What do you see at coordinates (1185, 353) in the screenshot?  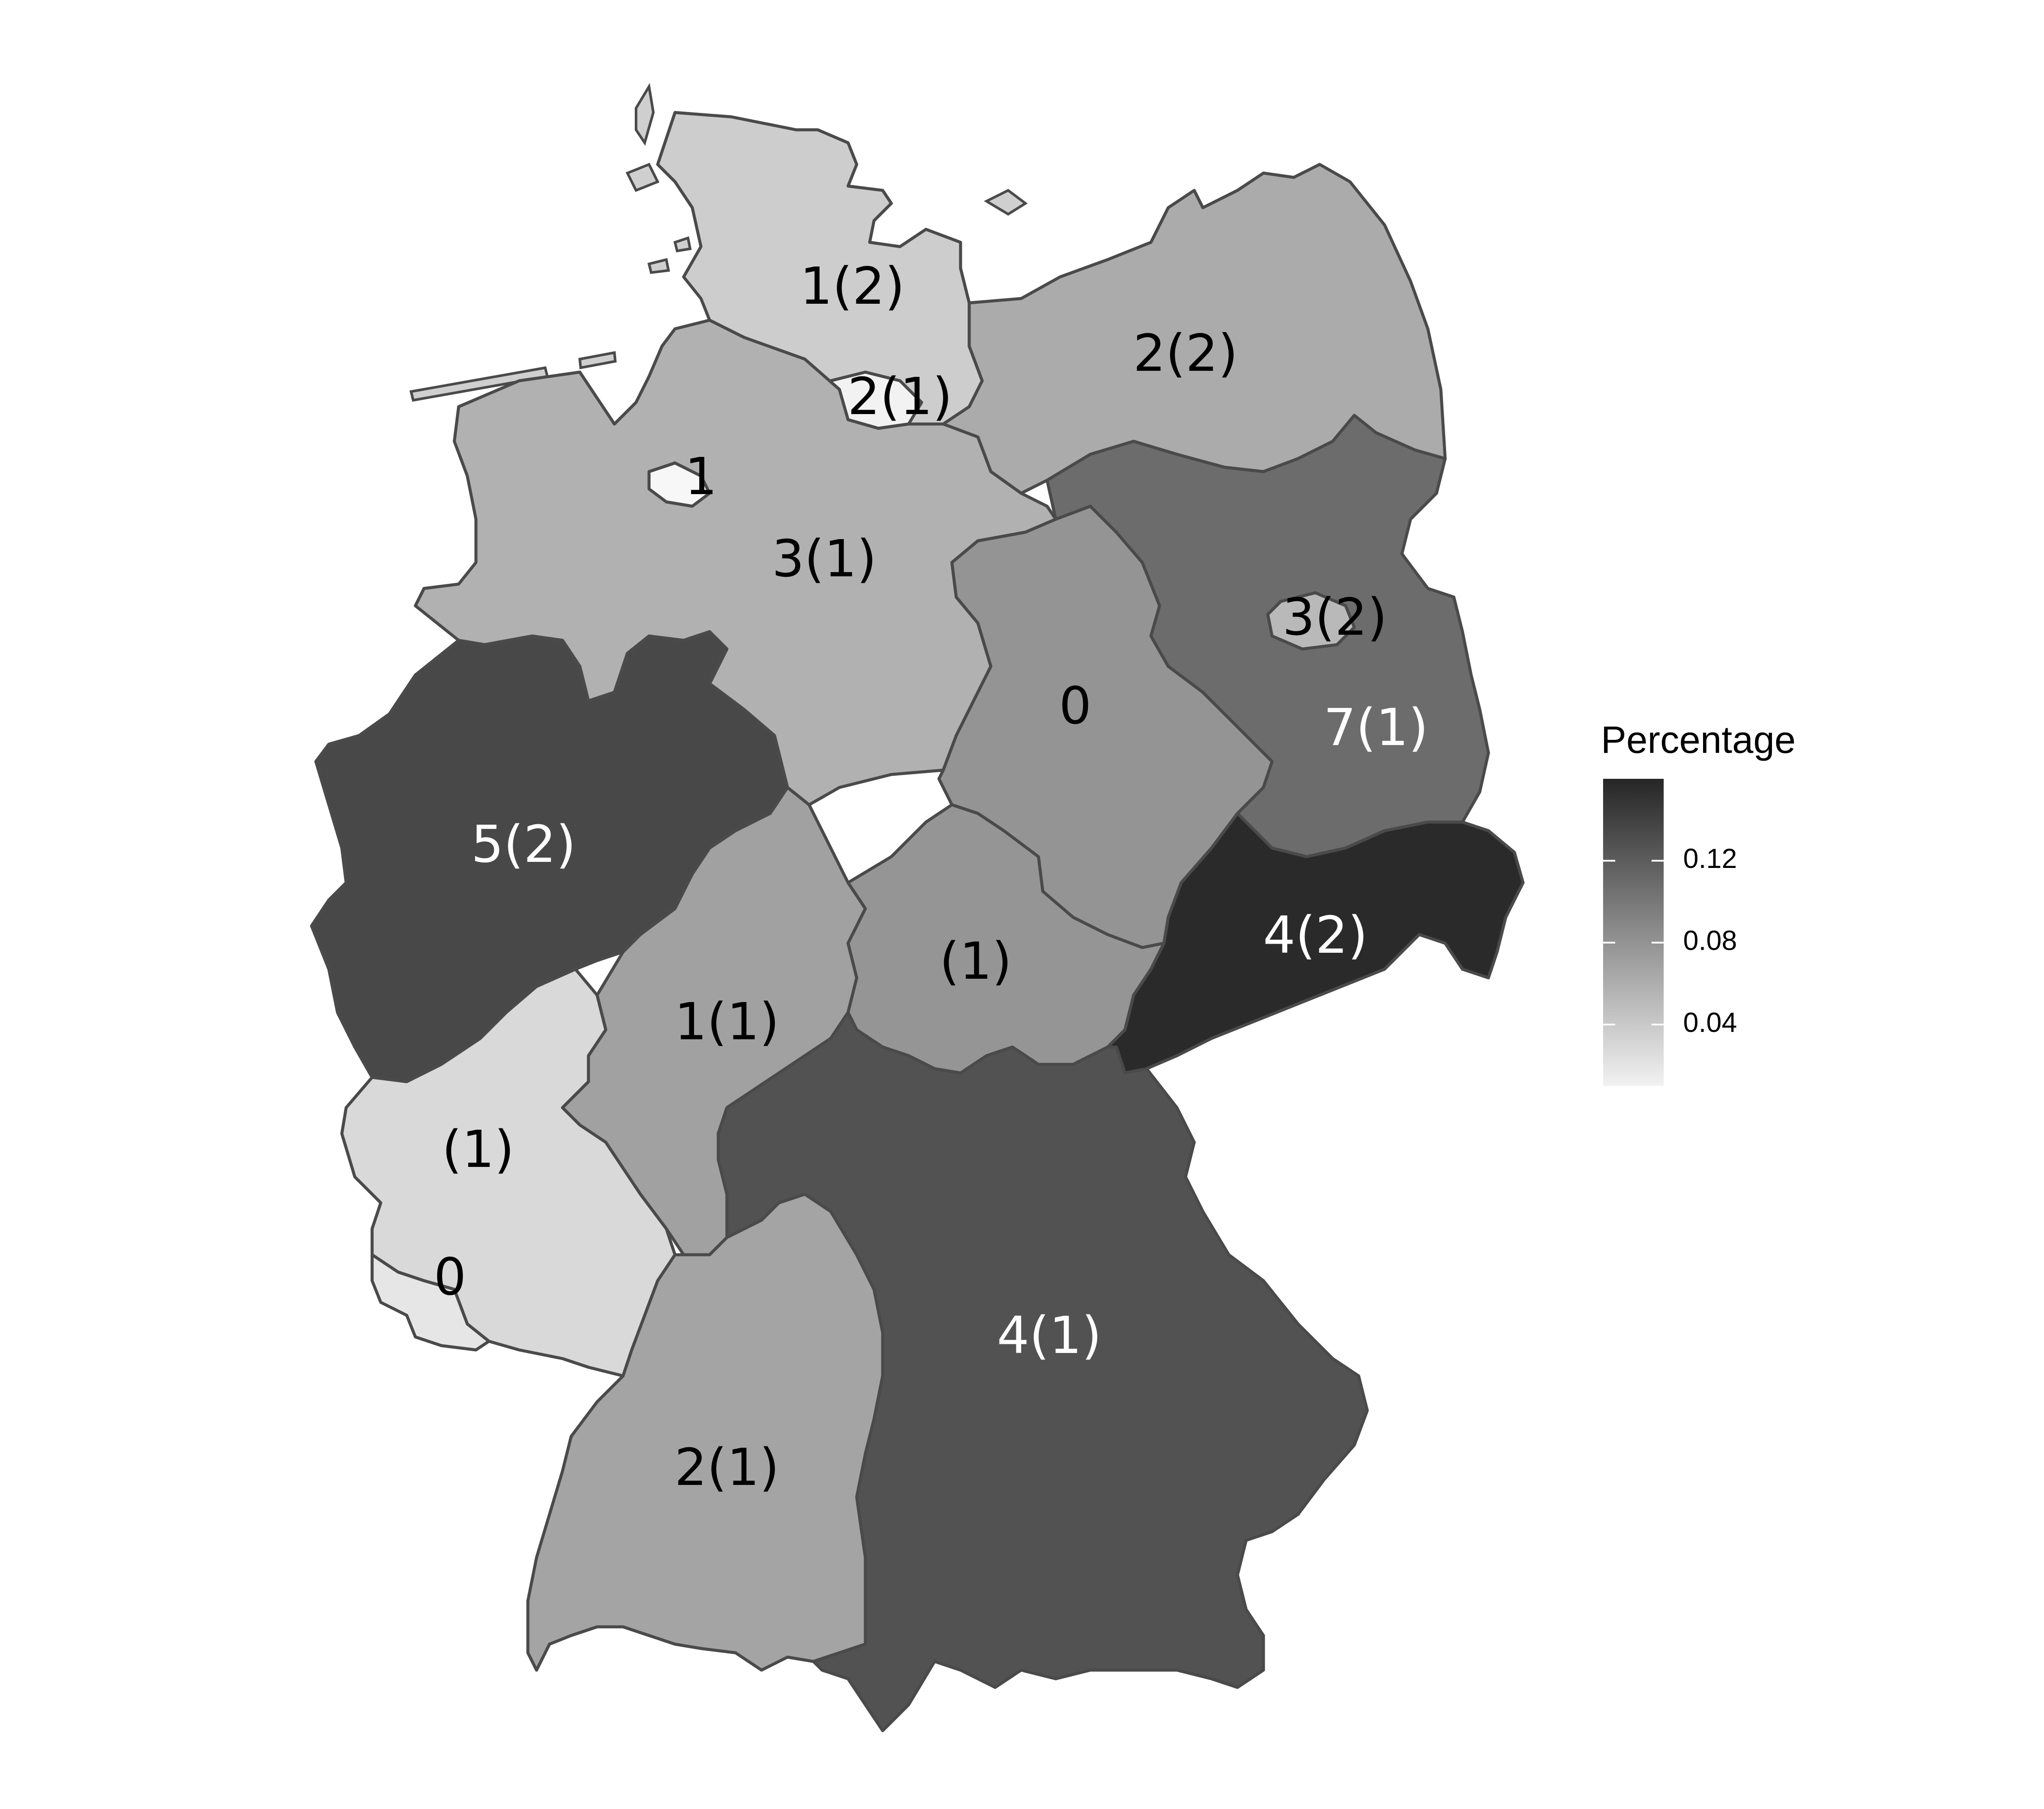 I see `label-mecklenburg-vorpommern: 2(2)` at bounding box center [1185, 353].